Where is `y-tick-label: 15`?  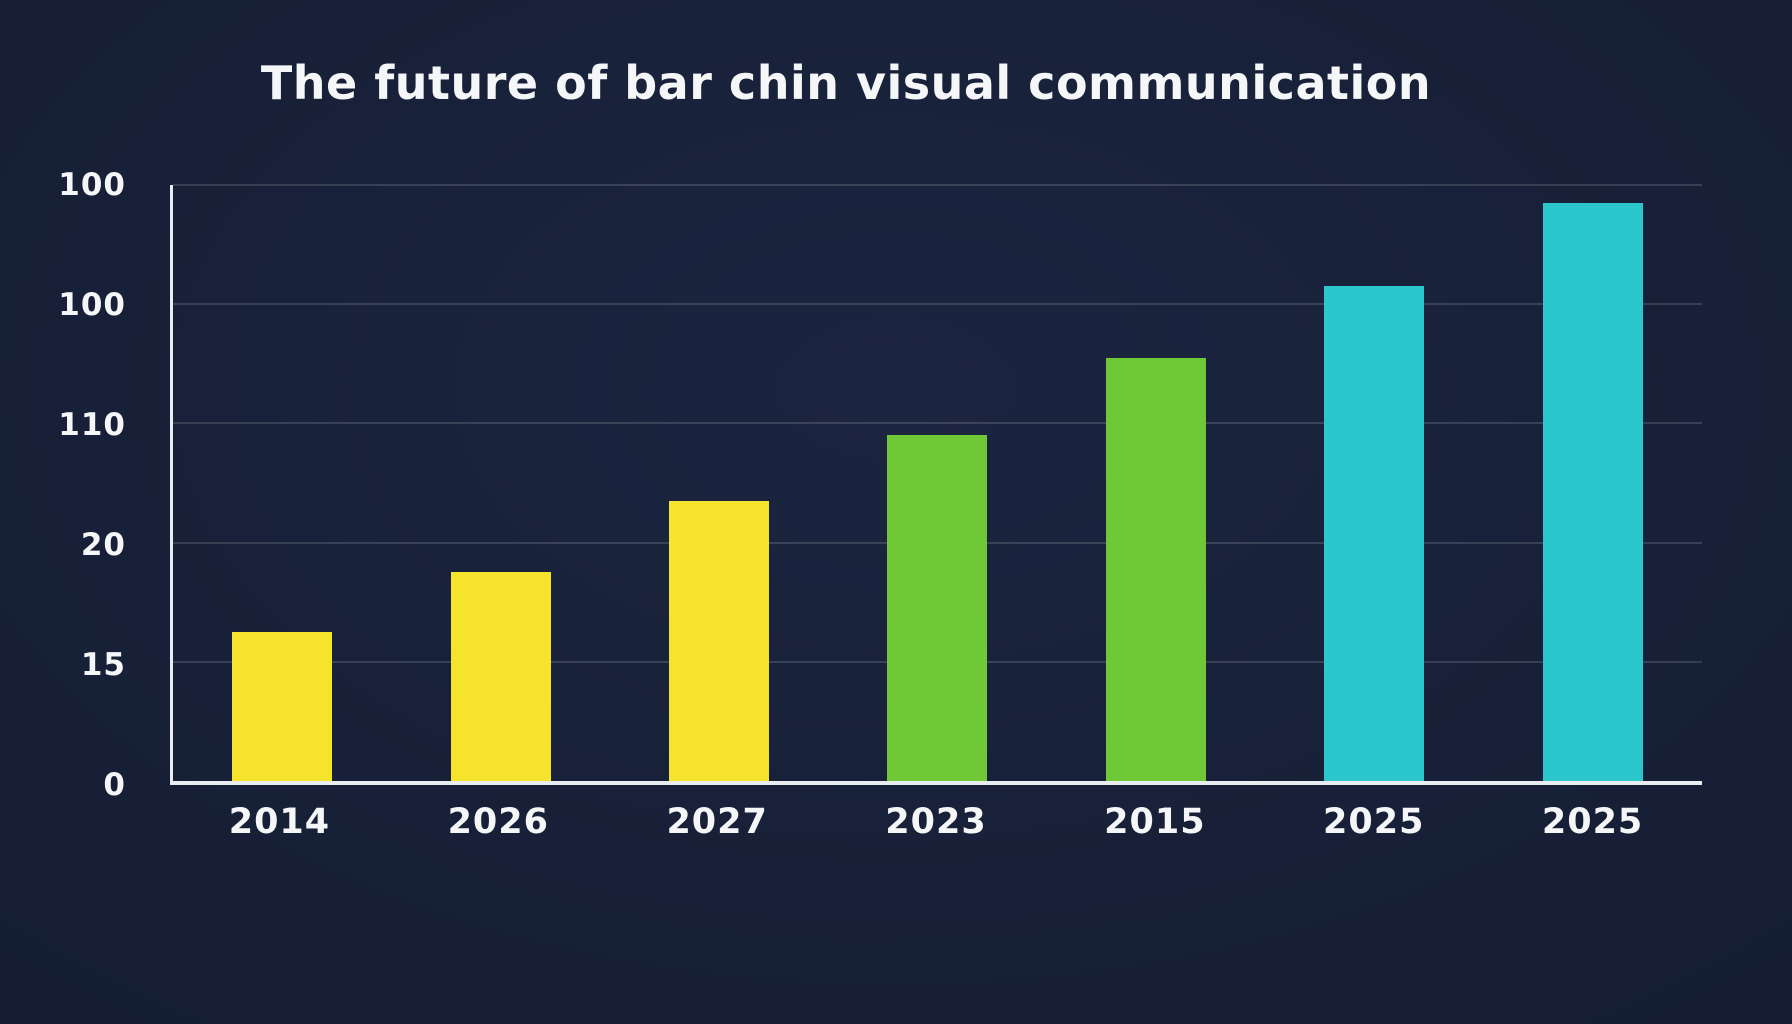 y-tick-label: 15 is located at coordinates (103, 665).